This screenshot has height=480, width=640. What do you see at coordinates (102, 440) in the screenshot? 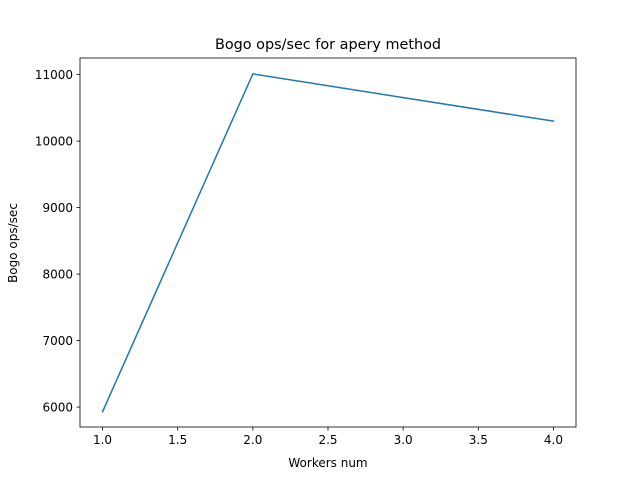
I see `x-tick-label: 1.0` at bounding box center [102, 440].